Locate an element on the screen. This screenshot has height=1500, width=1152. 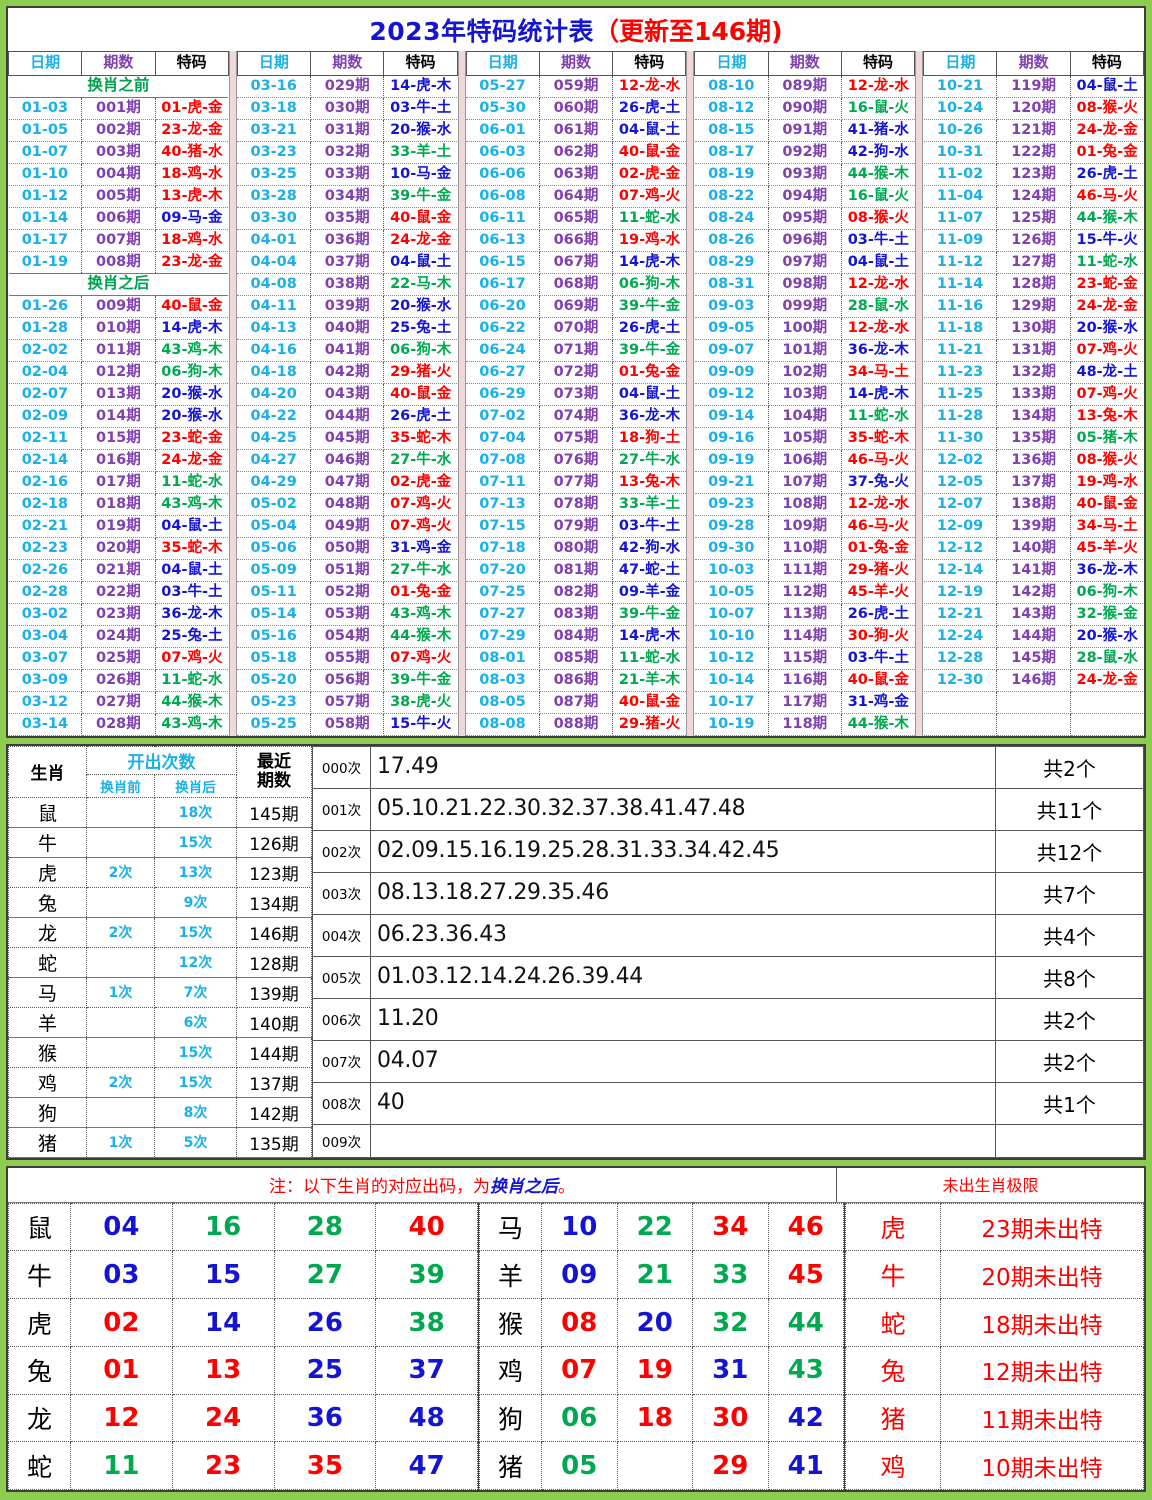
draw-row: 11-28 134期 13-兔-木 is located at coordinates (1033, 416).